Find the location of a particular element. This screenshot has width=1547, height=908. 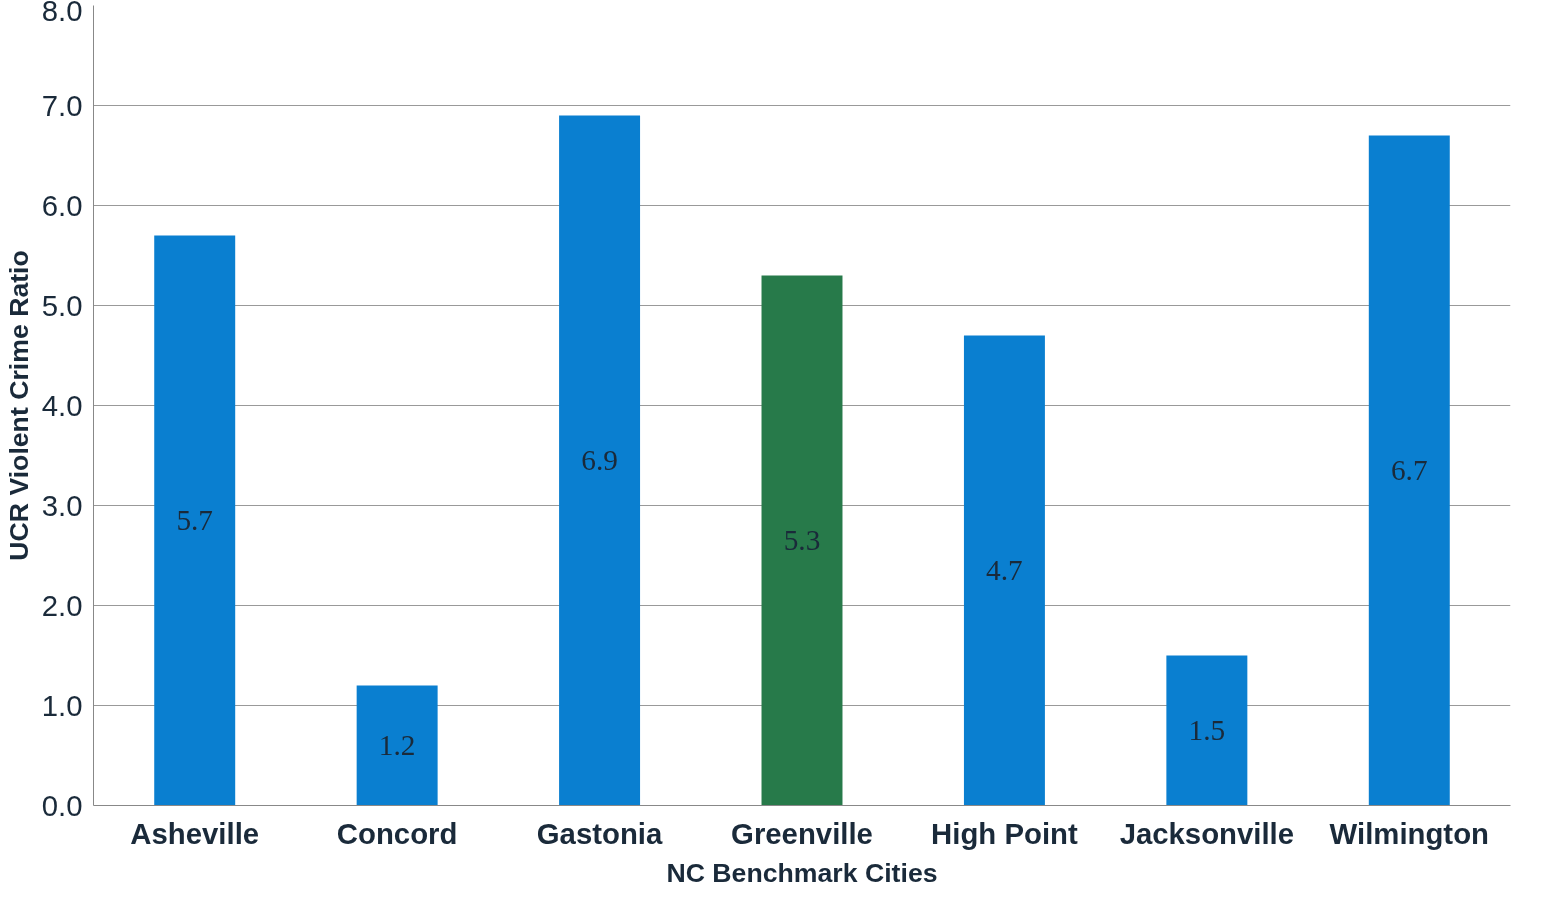

x-axis-title: NC Benchmark Cities is located at coordinates (802, 872).